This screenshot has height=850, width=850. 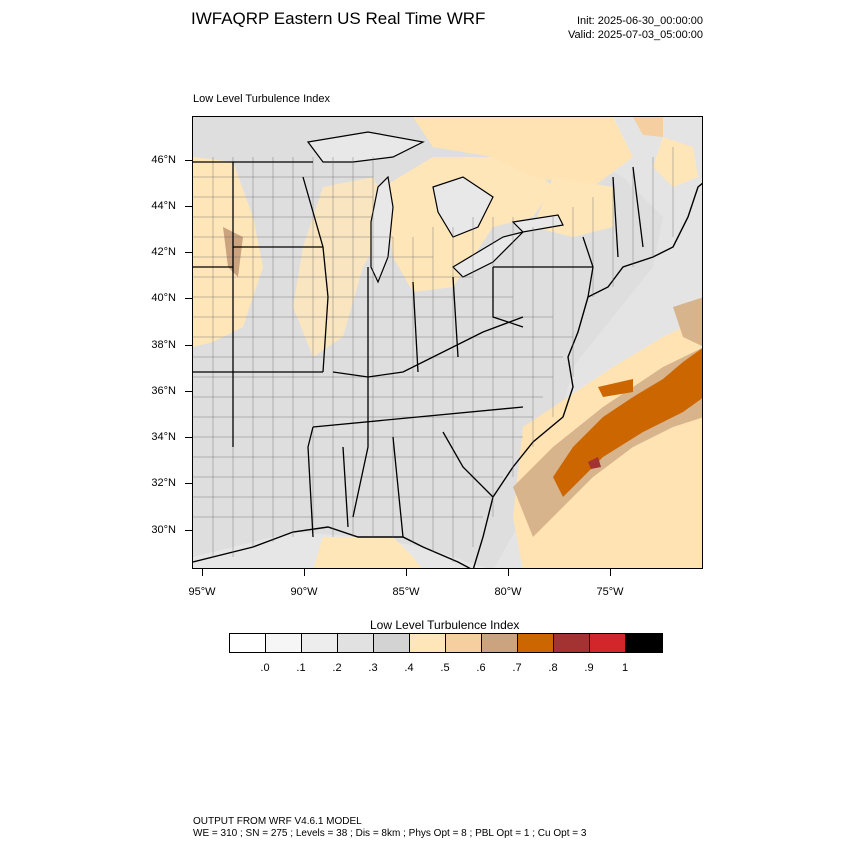 I want to click on turbulence-region-tan-east, so click(x=687, y=322).